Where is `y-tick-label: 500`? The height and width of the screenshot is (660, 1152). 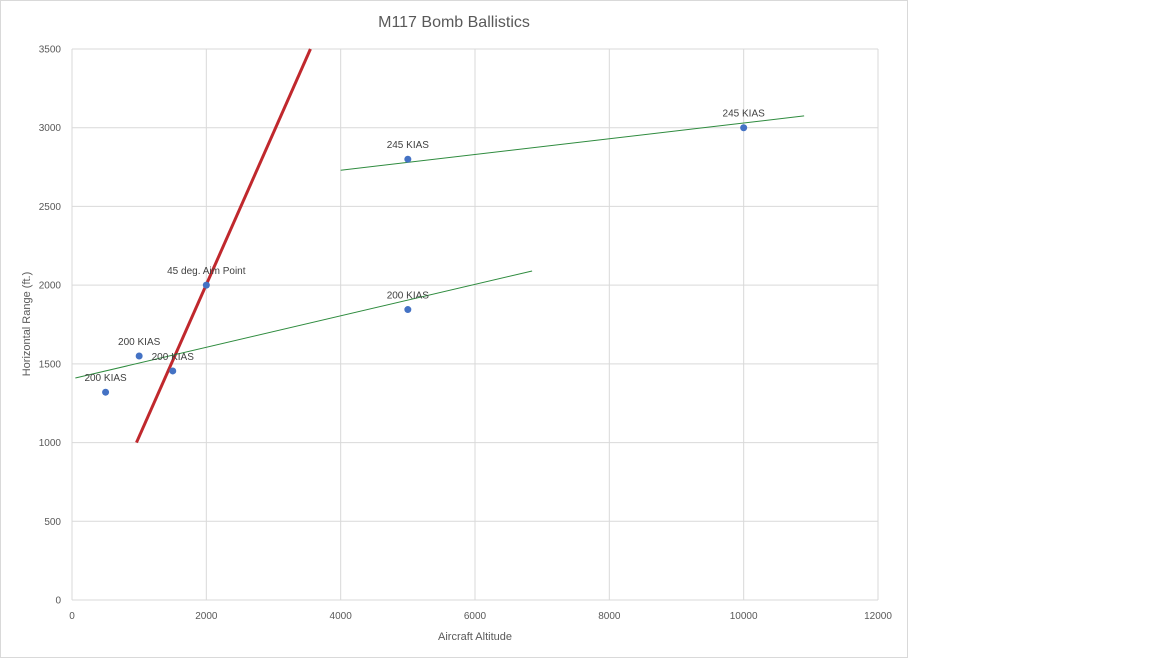
y-tick-label: 500 is located at coordinates (52, 522).